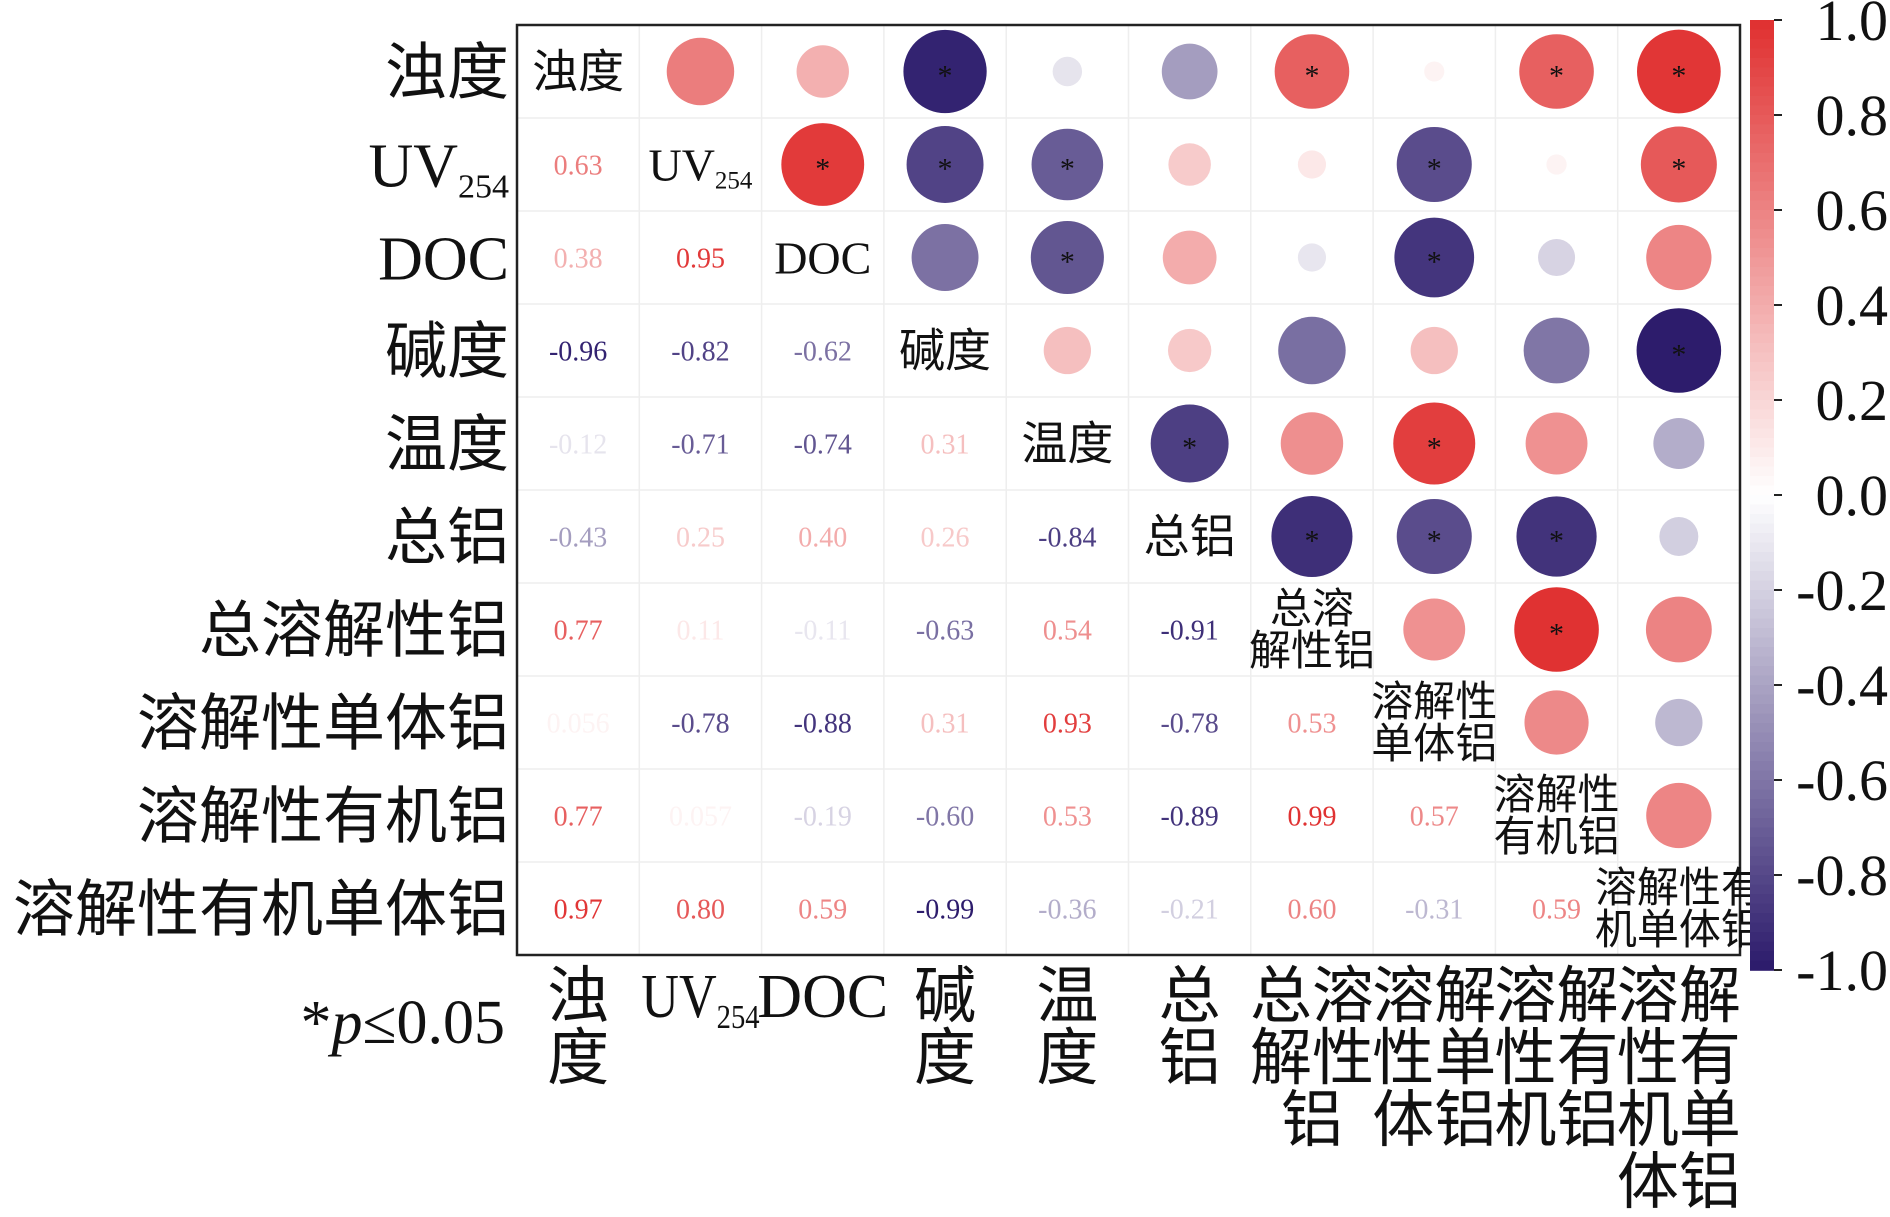  I want to click on col-label: 度, so click(945, 1059).